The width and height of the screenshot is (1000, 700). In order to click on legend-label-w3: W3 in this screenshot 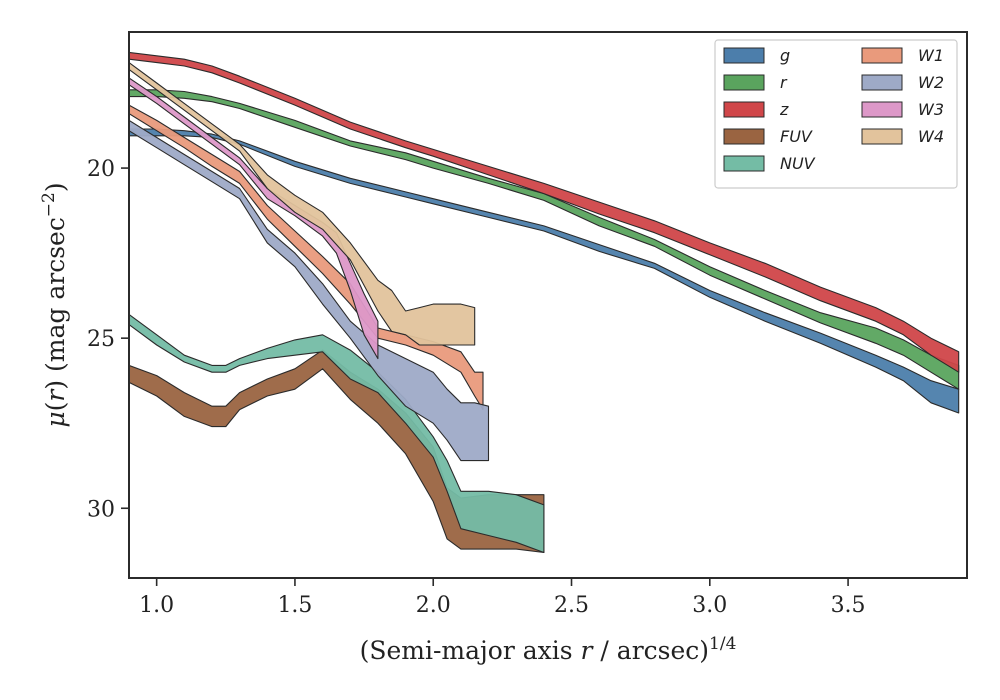, I will do `click(931, 109)`.